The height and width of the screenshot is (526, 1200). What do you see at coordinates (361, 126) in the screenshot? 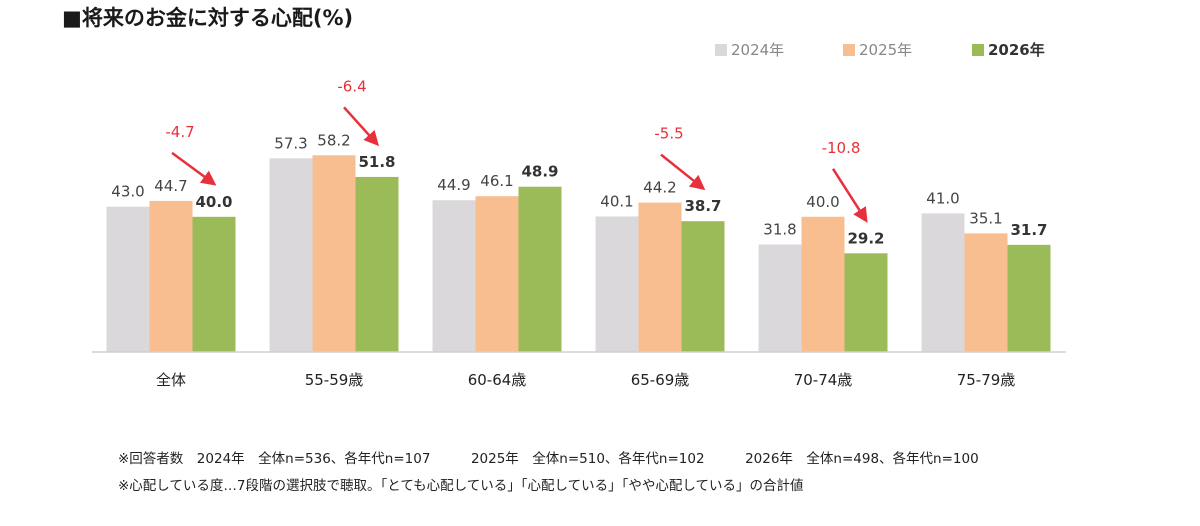
I see `annotation-arrow-55-59歳` at bounding box center [361, 126].